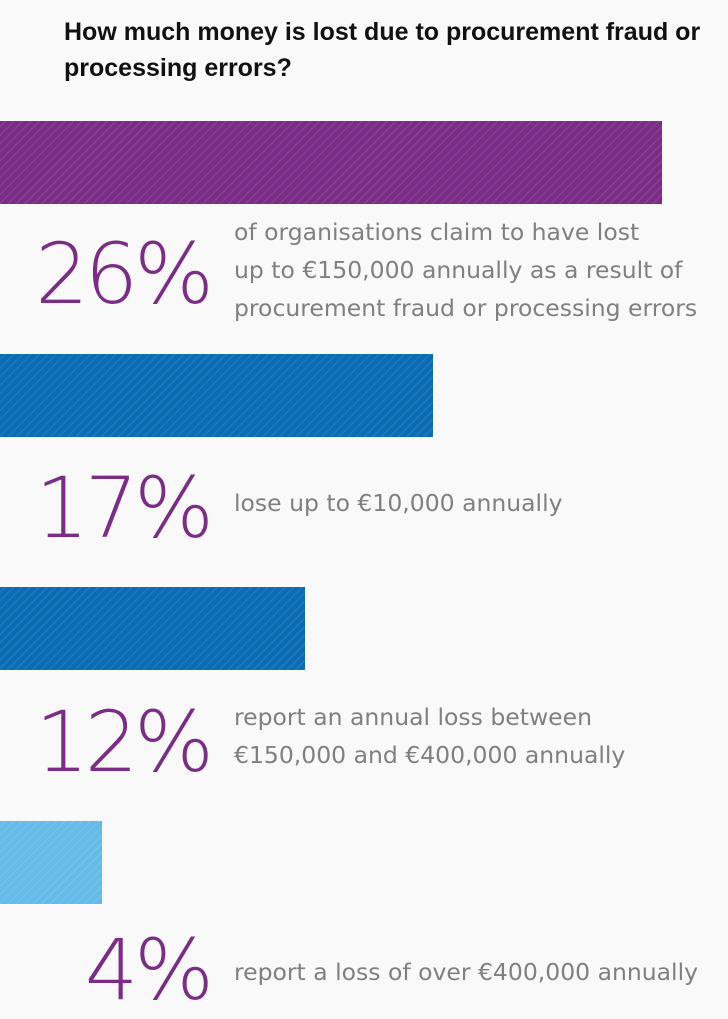  Describe the element at coordinates (398, 503) in the screenshot. I see `category-label: lose up to €10,000 annually` at that location.